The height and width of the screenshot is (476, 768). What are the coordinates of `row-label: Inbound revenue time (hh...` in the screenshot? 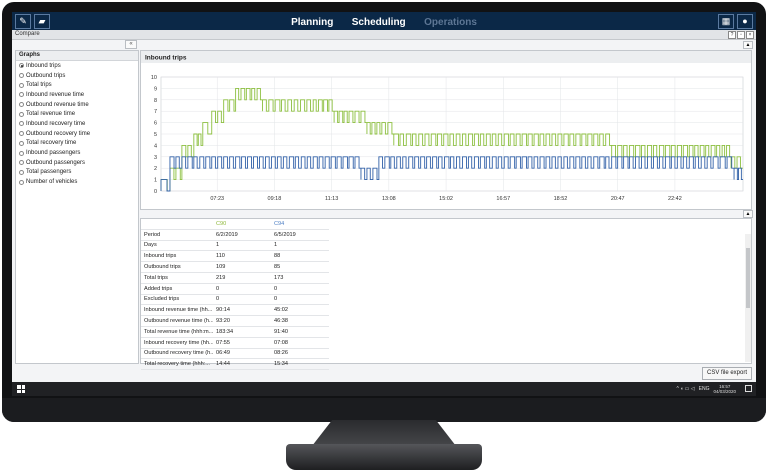 It's located at (177, 310).